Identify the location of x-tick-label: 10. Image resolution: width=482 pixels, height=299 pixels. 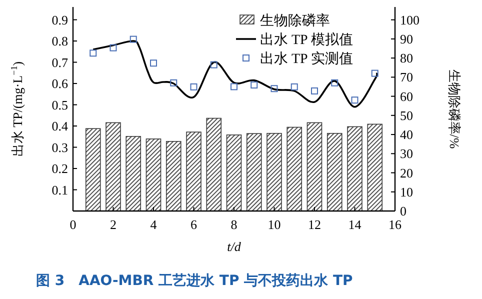
(274, 224).